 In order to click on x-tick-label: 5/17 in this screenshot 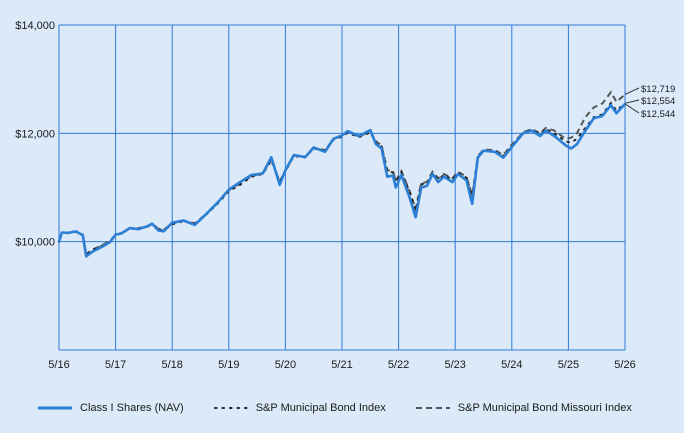, I will do `click(115, 365)`.